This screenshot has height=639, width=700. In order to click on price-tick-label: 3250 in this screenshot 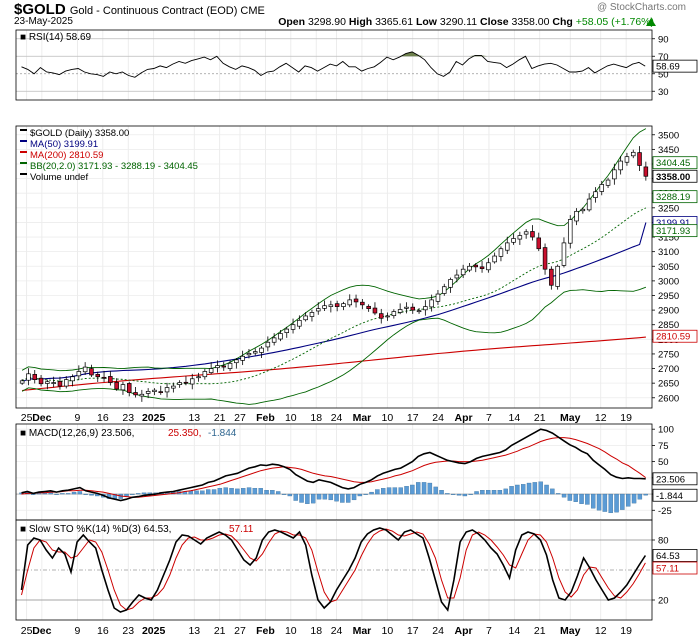, I will do `click(668, 208)`.